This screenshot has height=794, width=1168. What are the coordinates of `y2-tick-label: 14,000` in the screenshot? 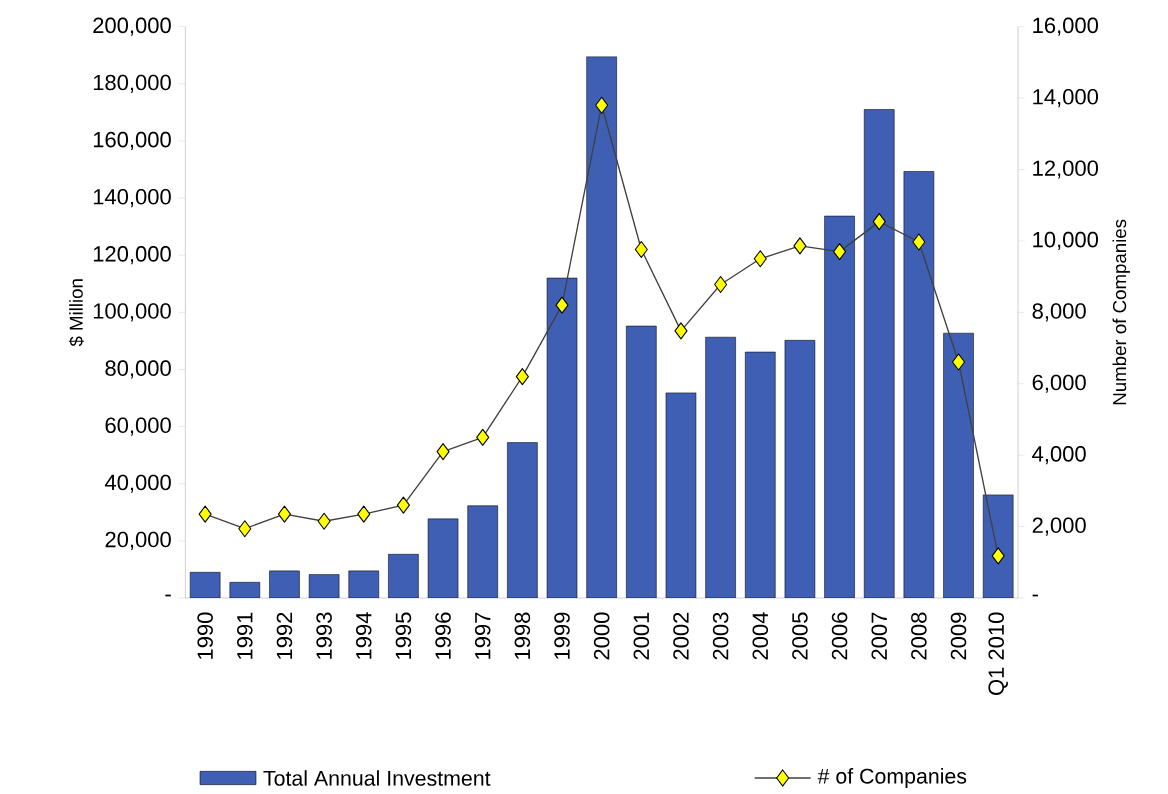 It's located at (1066, 98).